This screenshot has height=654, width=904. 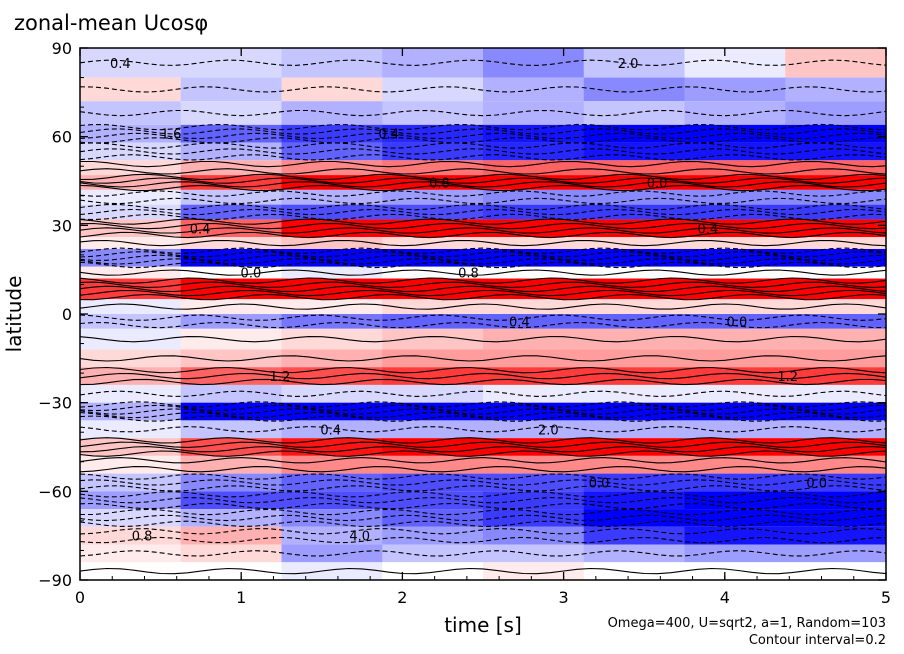 What do you see at coordinates (62, 225) in the screenshot?
I see `y-tick-label: 30` at bounding box center [62, 225].